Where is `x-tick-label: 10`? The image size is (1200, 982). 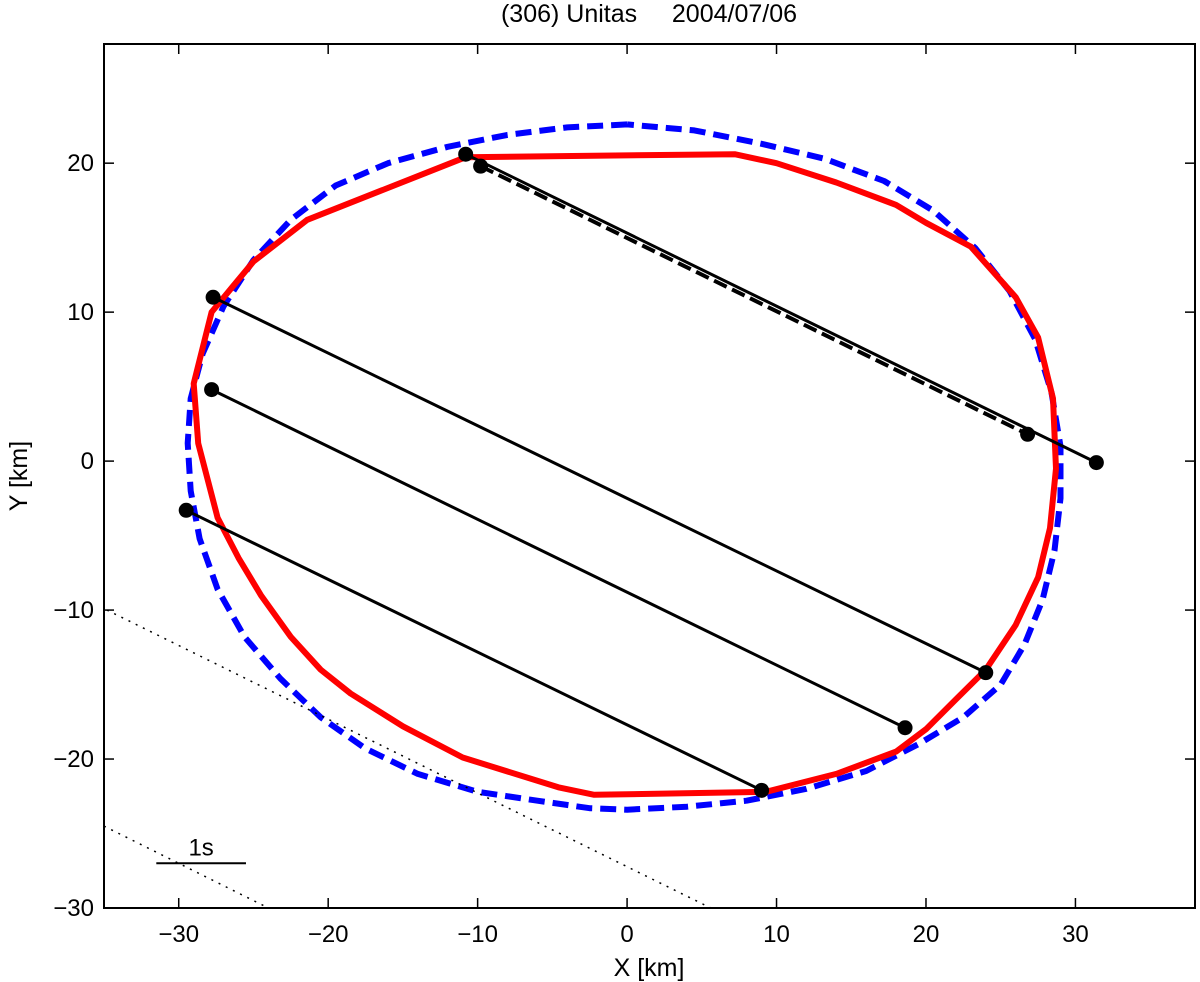
x-tick-label: 10 is located at coordinates (776, 934).